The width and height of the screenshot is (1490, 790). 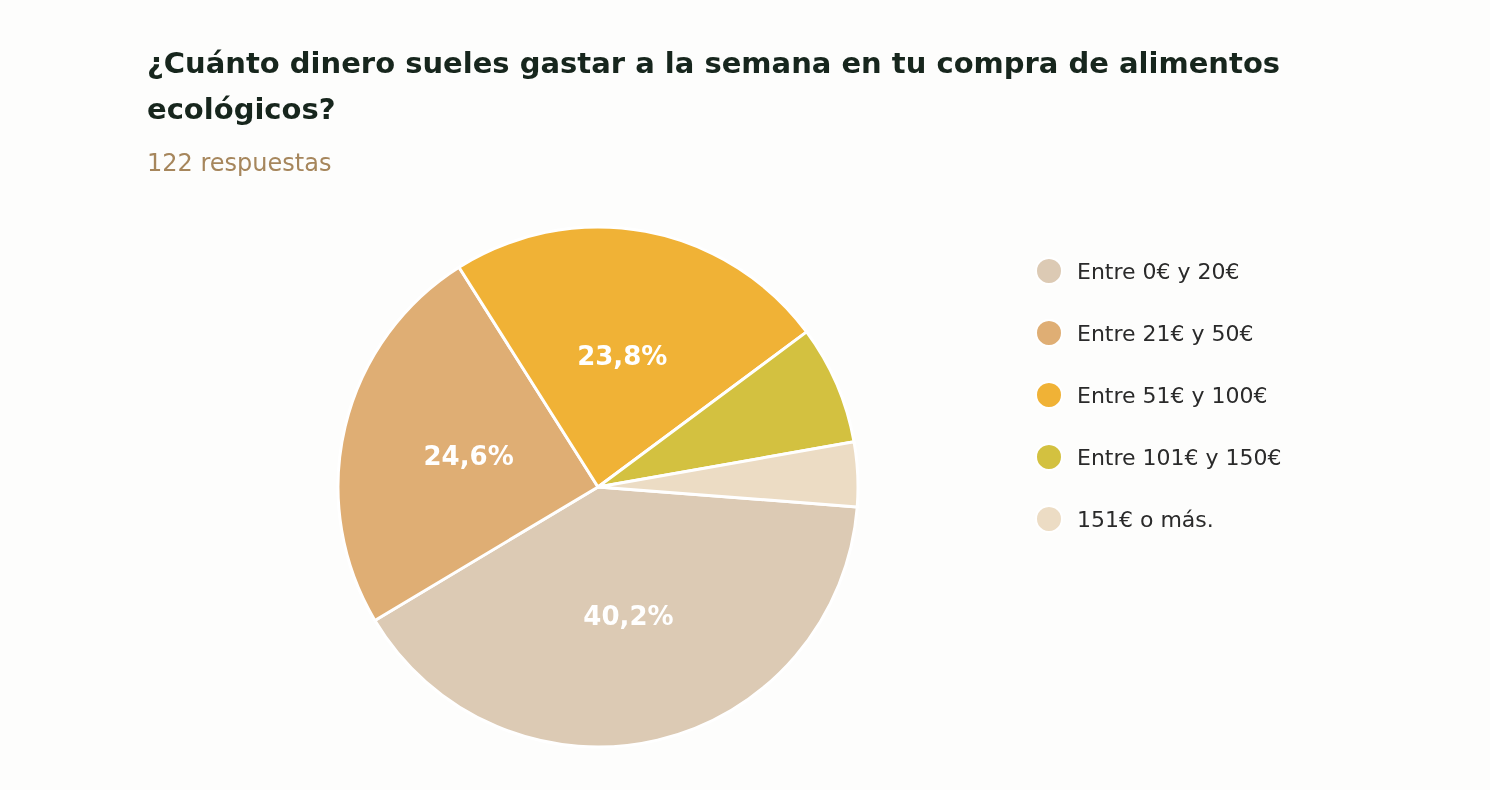 What do you see at coordinates (719, 86) in the screenshot?
I see `chart-title: ¿Cuánto dinero sueles gastar a la semana en tu compra de alimentos ecológicos?` at bounding box center [719, 86].